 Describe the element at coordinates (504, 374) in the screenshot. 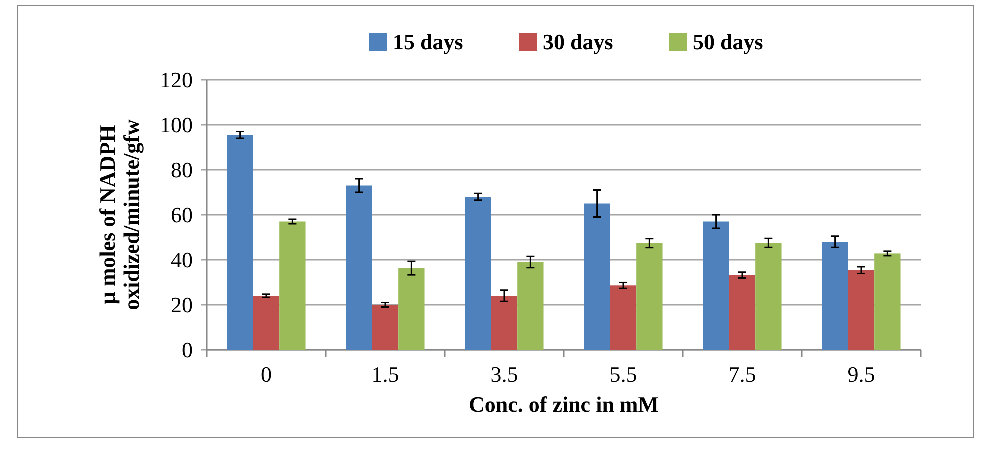

I see `x-tick-label: 3.5` at that location.